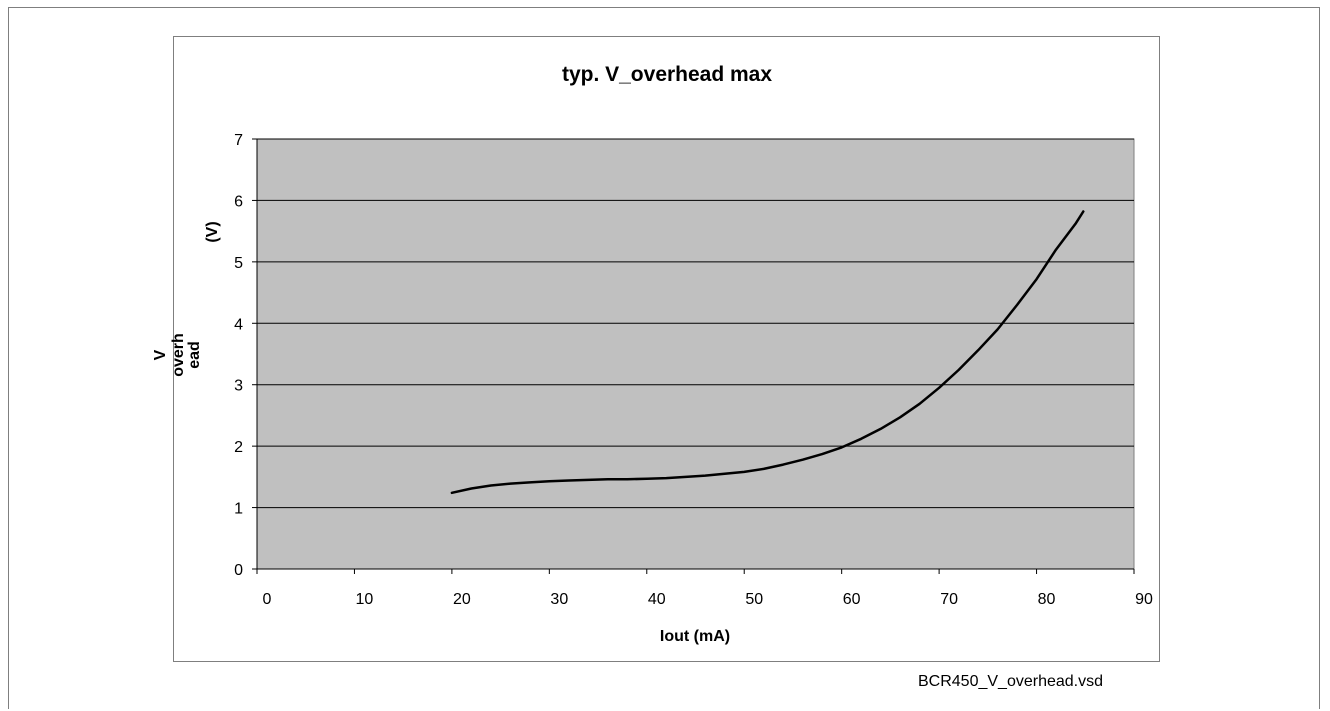 Image resolution: width=1330 pixels, height=711 pixels. I want to click on y-axis-label-part-3: ead, so click(194, 355).